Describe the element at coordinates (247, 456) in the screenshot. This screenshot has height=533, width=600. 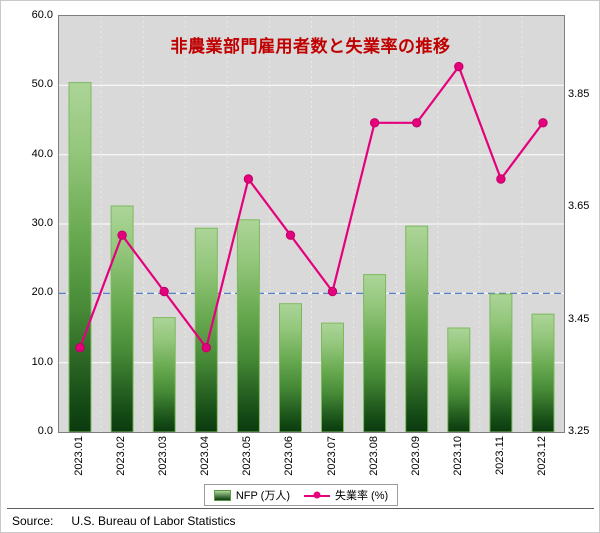
I see `x-axis-label: 2023.05` at that location.